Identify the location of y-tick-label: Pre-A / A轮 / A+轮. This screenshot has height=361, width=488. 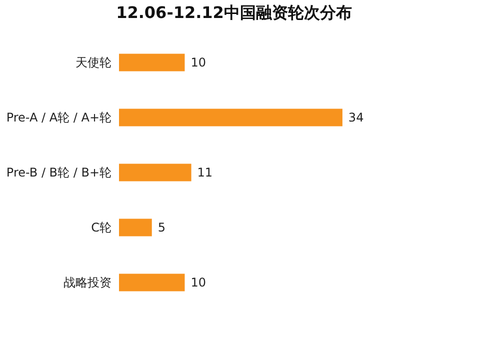
(59, 117).